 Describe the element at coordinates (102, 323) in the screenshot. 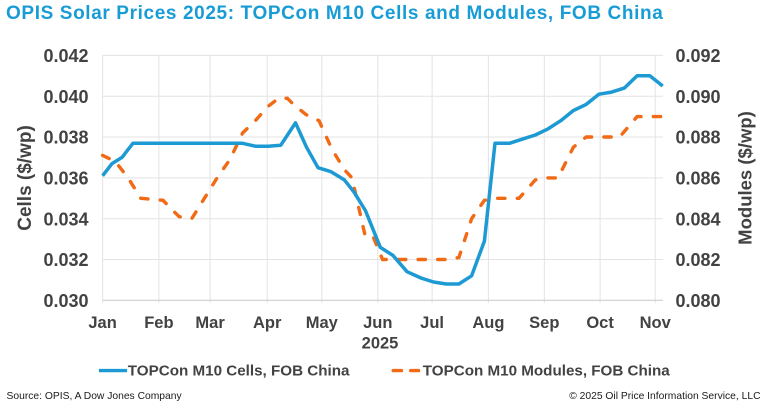

I see `svg-text: Jan` at that location.